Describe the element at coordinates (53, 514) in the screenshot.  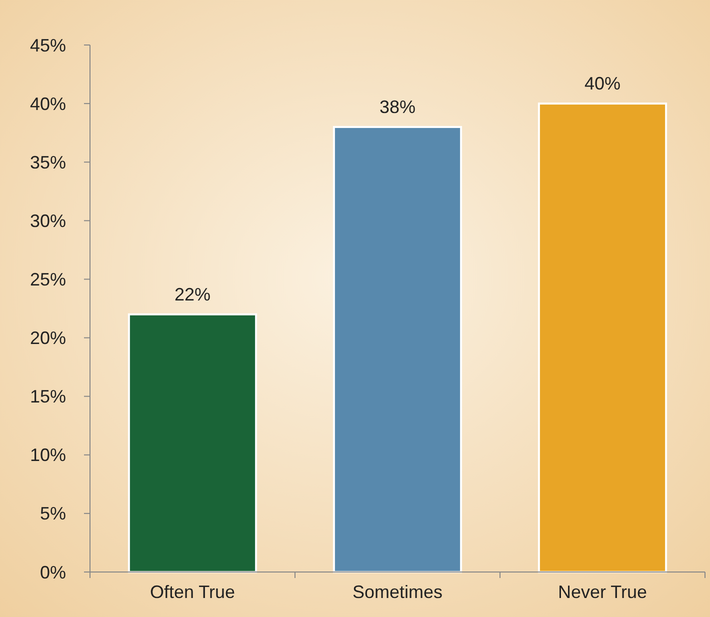
I see `y-tick-label: 5%` at that location.